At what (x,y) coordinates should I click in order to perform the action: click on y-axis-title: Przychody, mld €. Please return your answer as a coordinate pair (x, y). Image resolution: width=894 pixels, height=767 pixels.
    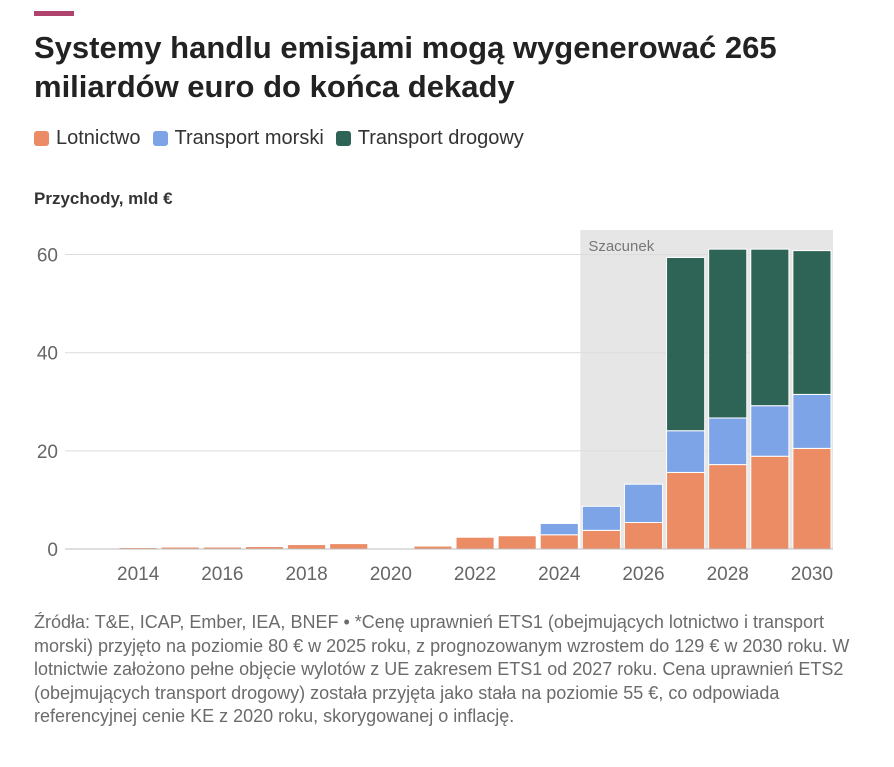
    Looking at the image, I should click on (103, 198).